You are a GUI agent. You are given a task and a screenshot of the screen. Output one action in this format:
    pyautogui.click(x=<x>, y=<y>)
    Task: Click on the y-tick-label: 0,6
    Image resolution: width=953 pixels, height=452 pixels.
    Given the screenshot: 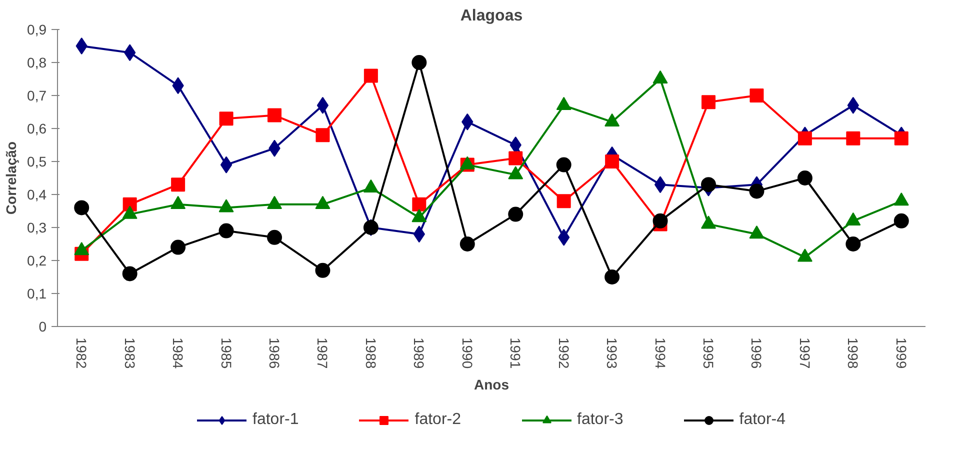 What is the action you would take?
    pyautogui.click(x=37, y=128)
    